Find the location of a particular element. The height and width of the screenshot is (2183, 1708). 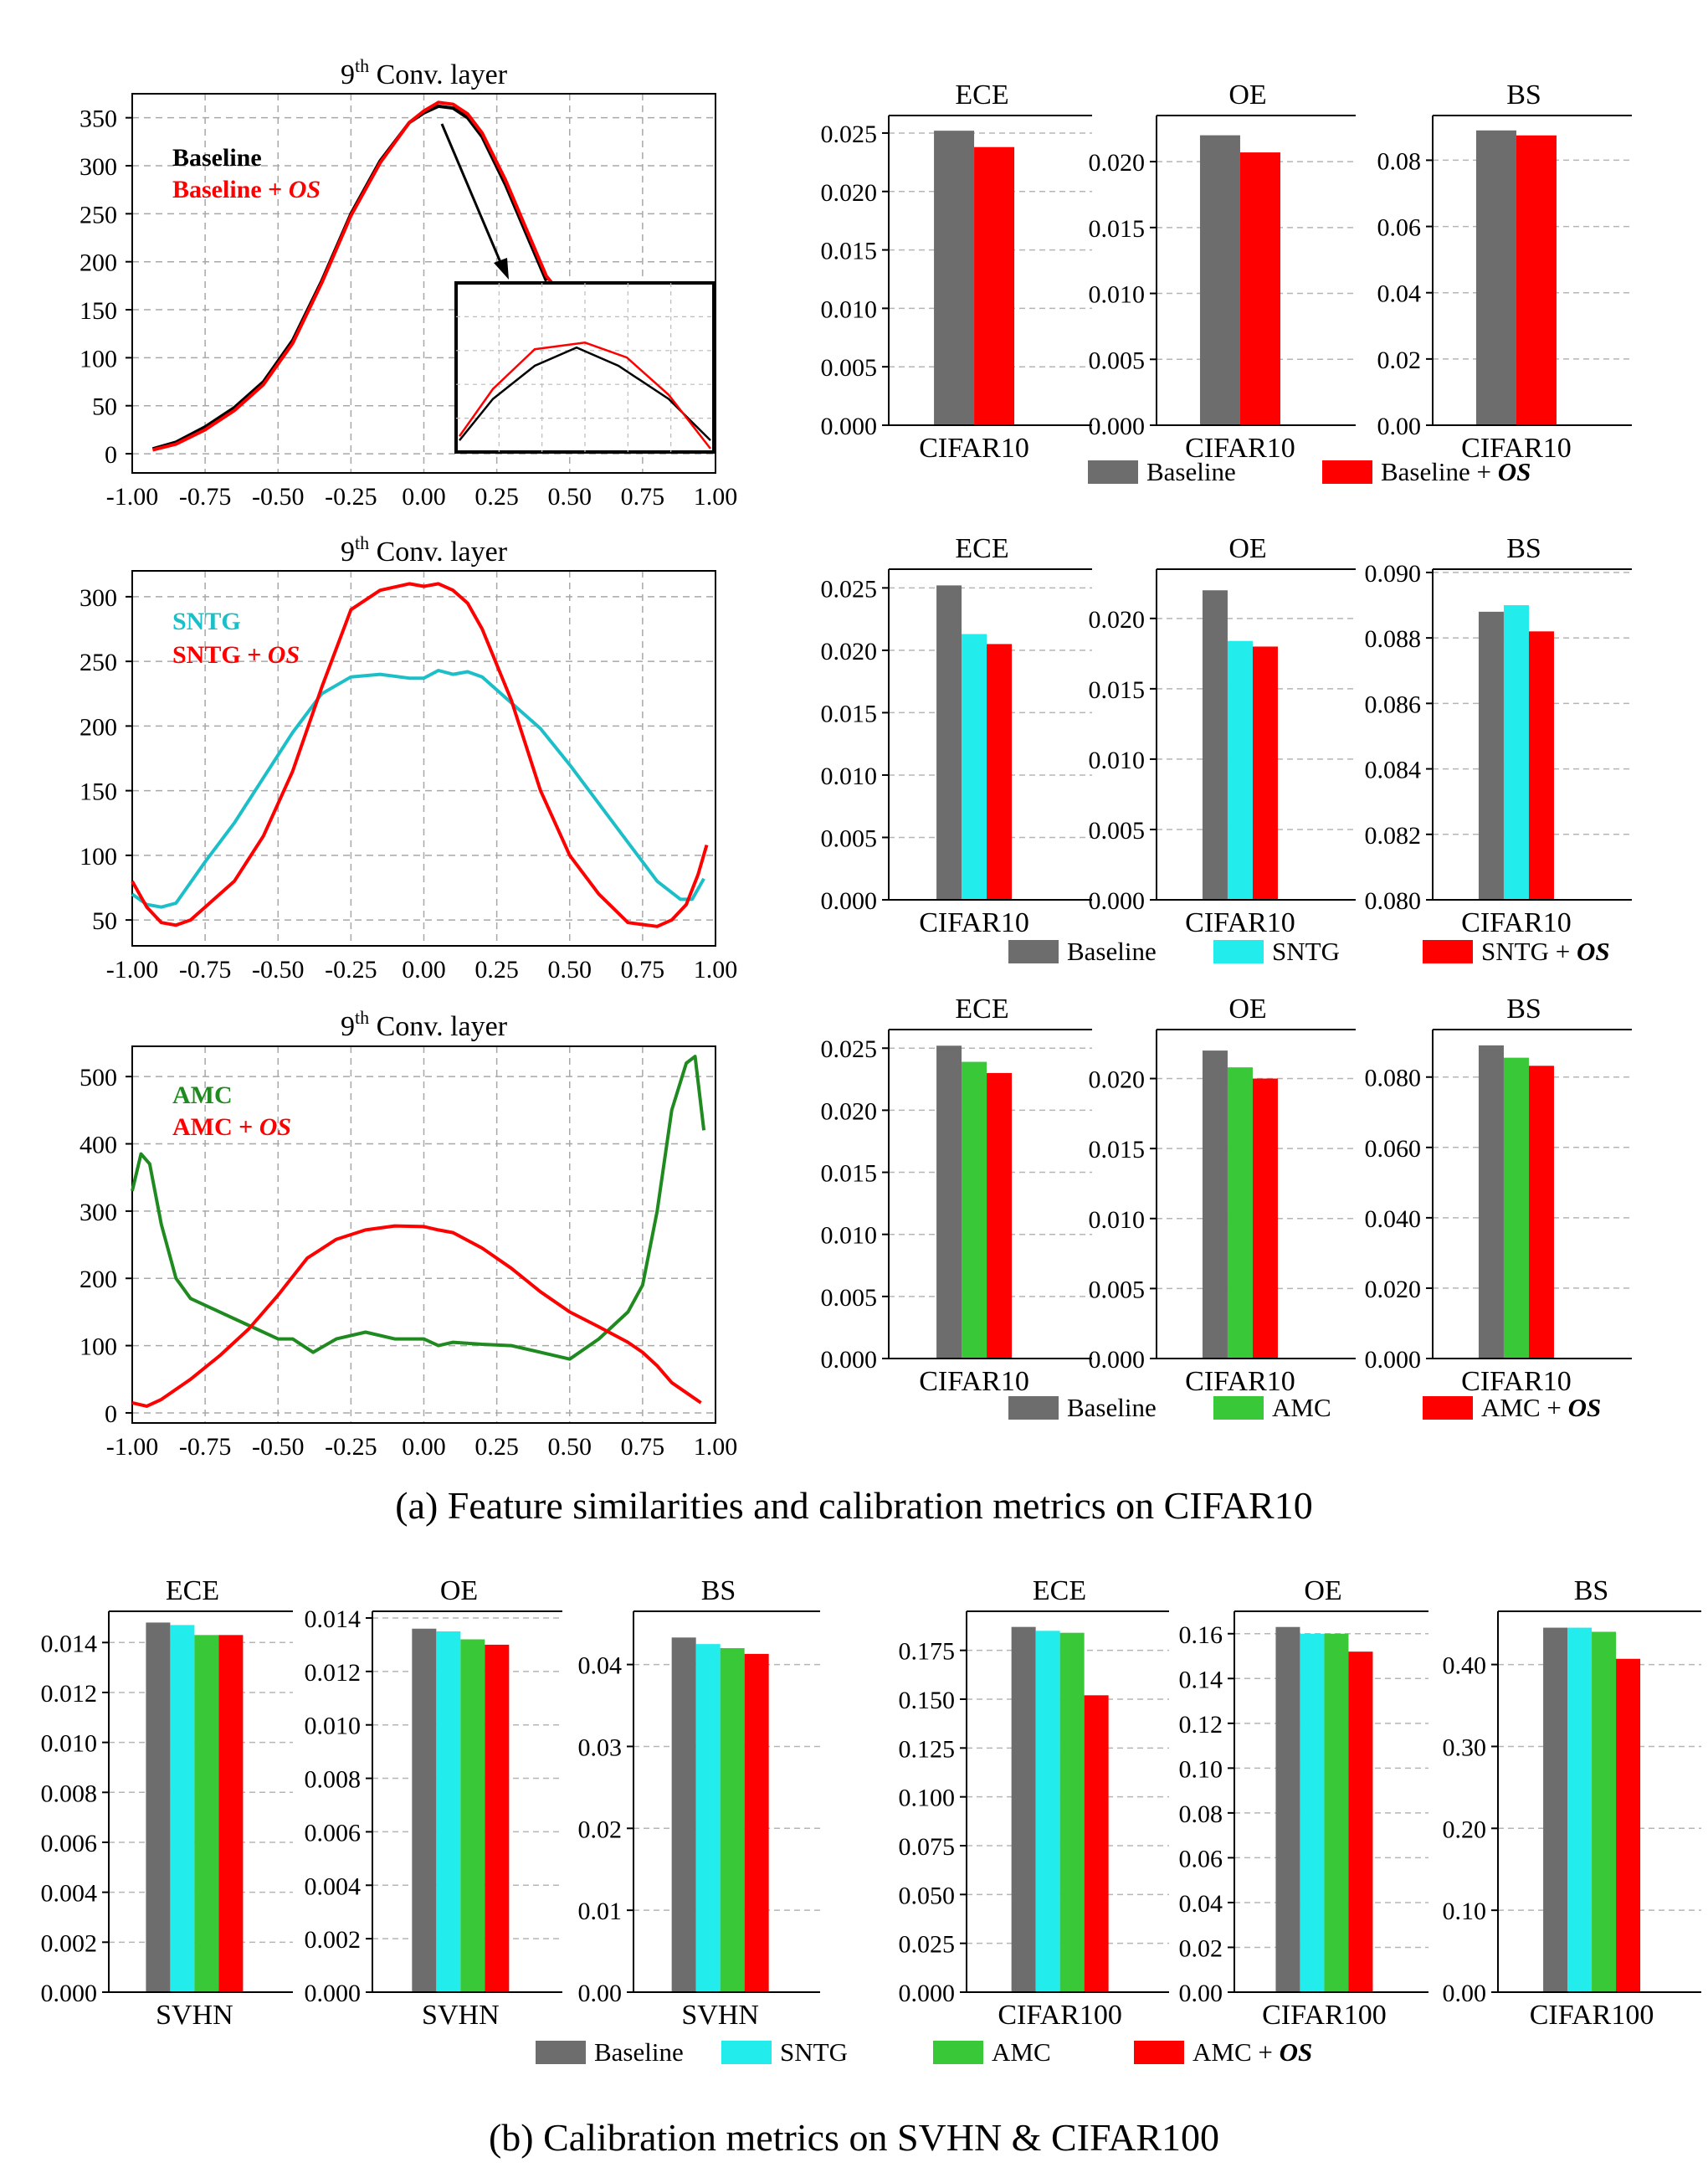

x-category-label: CIFAR100 is located at coordinates (1324, 2016).